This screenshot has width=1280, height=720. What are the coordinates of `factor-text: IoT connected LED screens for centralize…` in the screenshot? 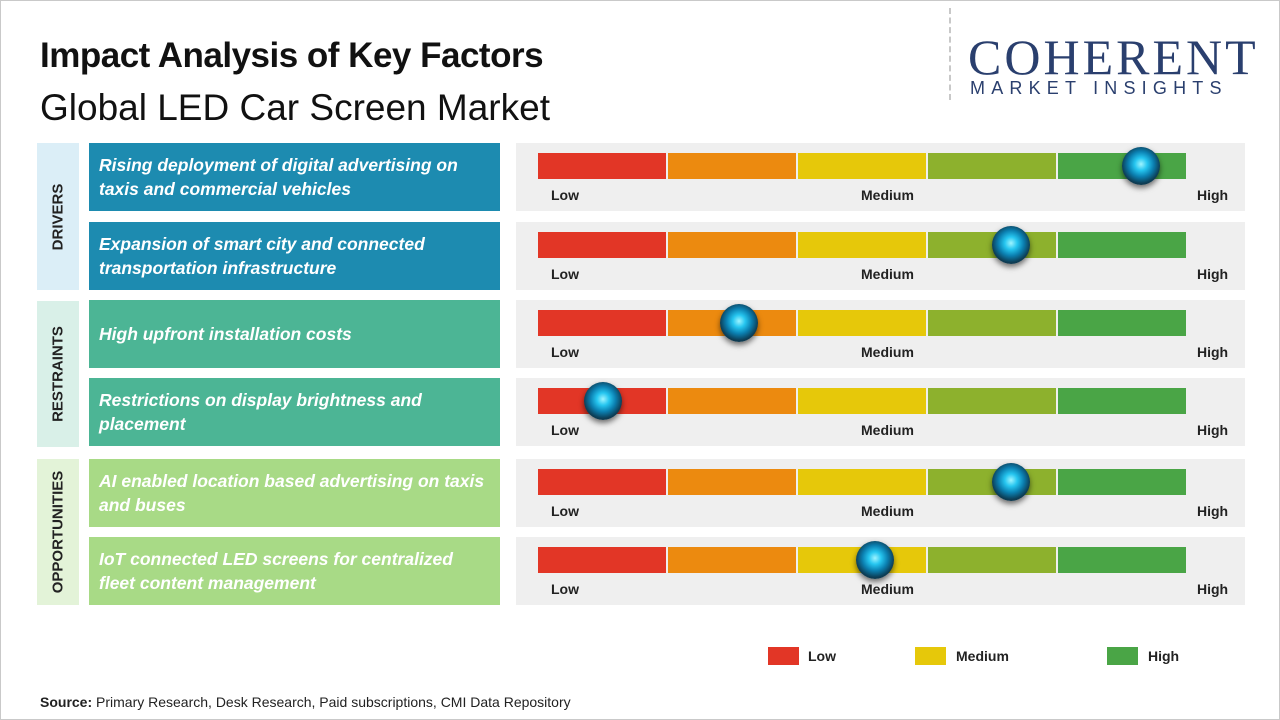 It's located at (276, 571).